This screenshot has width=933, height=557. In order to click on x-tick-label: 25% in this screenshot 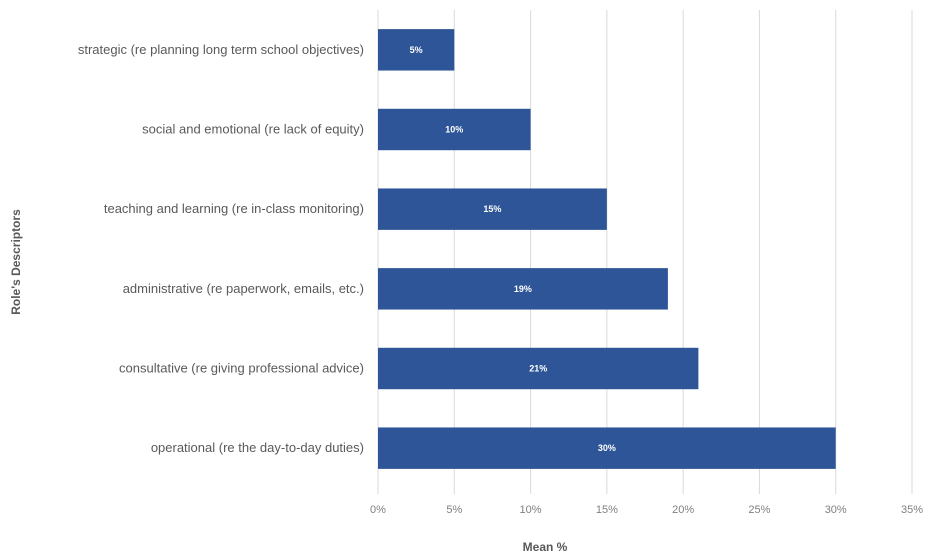, I will do `click(759, 510)`.